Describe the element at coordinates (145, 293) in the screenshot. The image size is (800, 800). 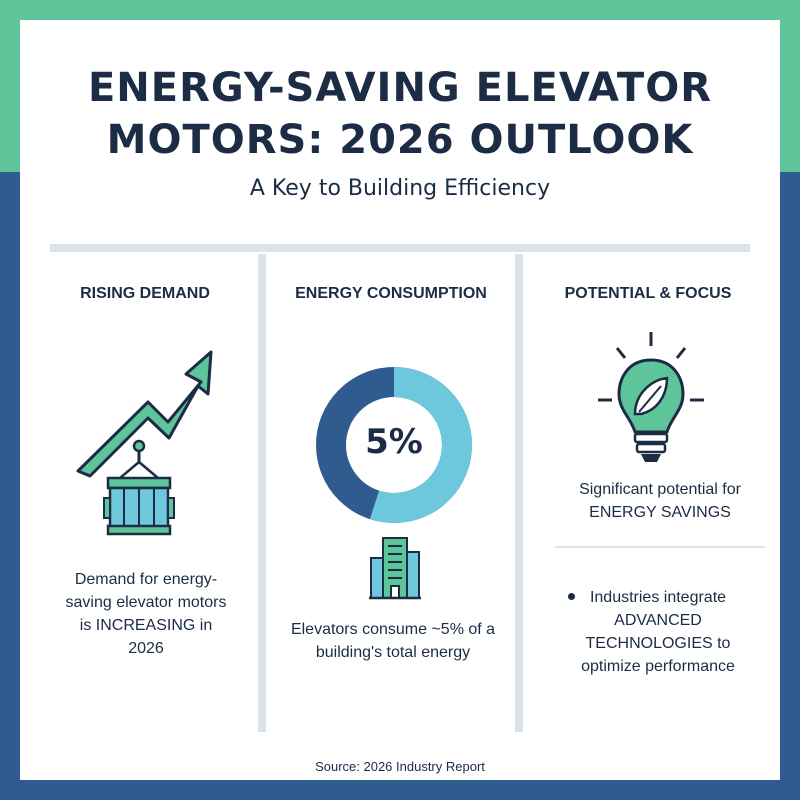
I see `rising-demand-heading: RISING DEMAND` at that location.